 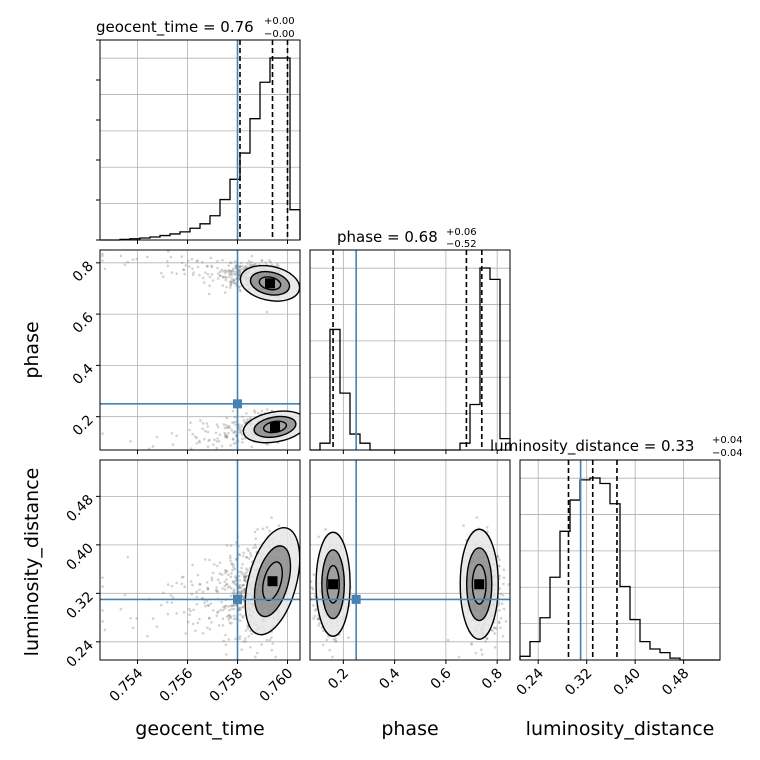 I want to click on x-tick-label: 0.8, so click(x=492, y=679).